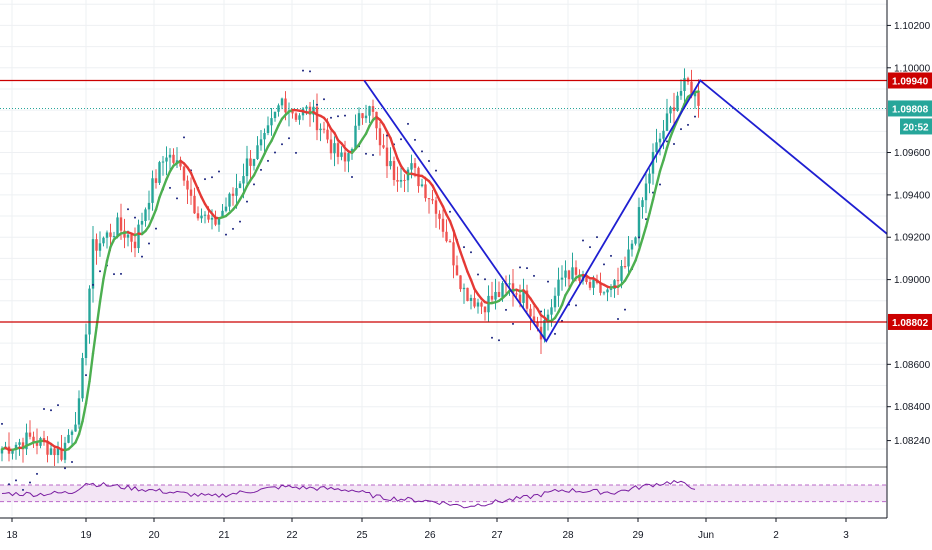 The height and width of the screenshot is (550, 932). Describe the element at coordinates (846, 535) in the screenshot. I see `x-tick-label: 3` at that location.